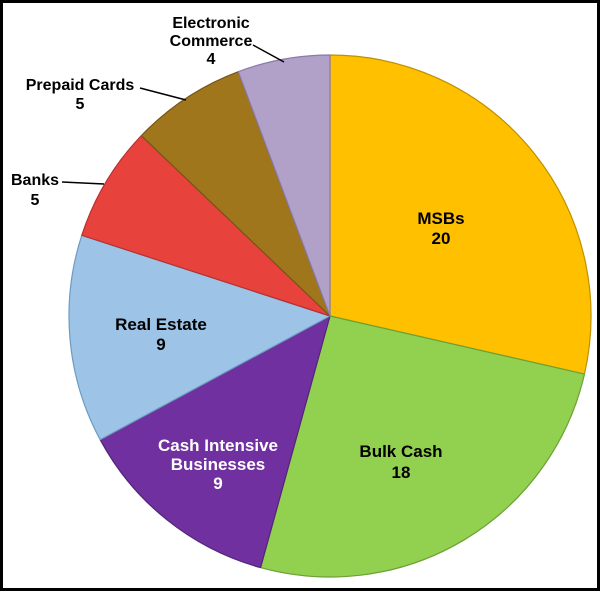  Describe the element at coordinates (400, 462) in the screenshot. I see `slice-label-bulk-cash: Bulk Cash 18` at that location.